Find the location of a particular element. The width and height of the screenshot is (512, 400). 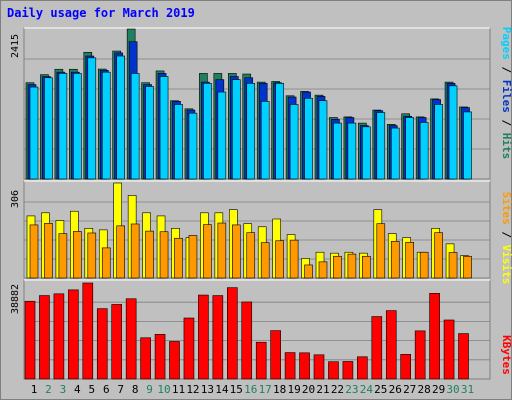

legend-hits-files-pages: Pages / Files / Hits is located at coordinates (506, 93).